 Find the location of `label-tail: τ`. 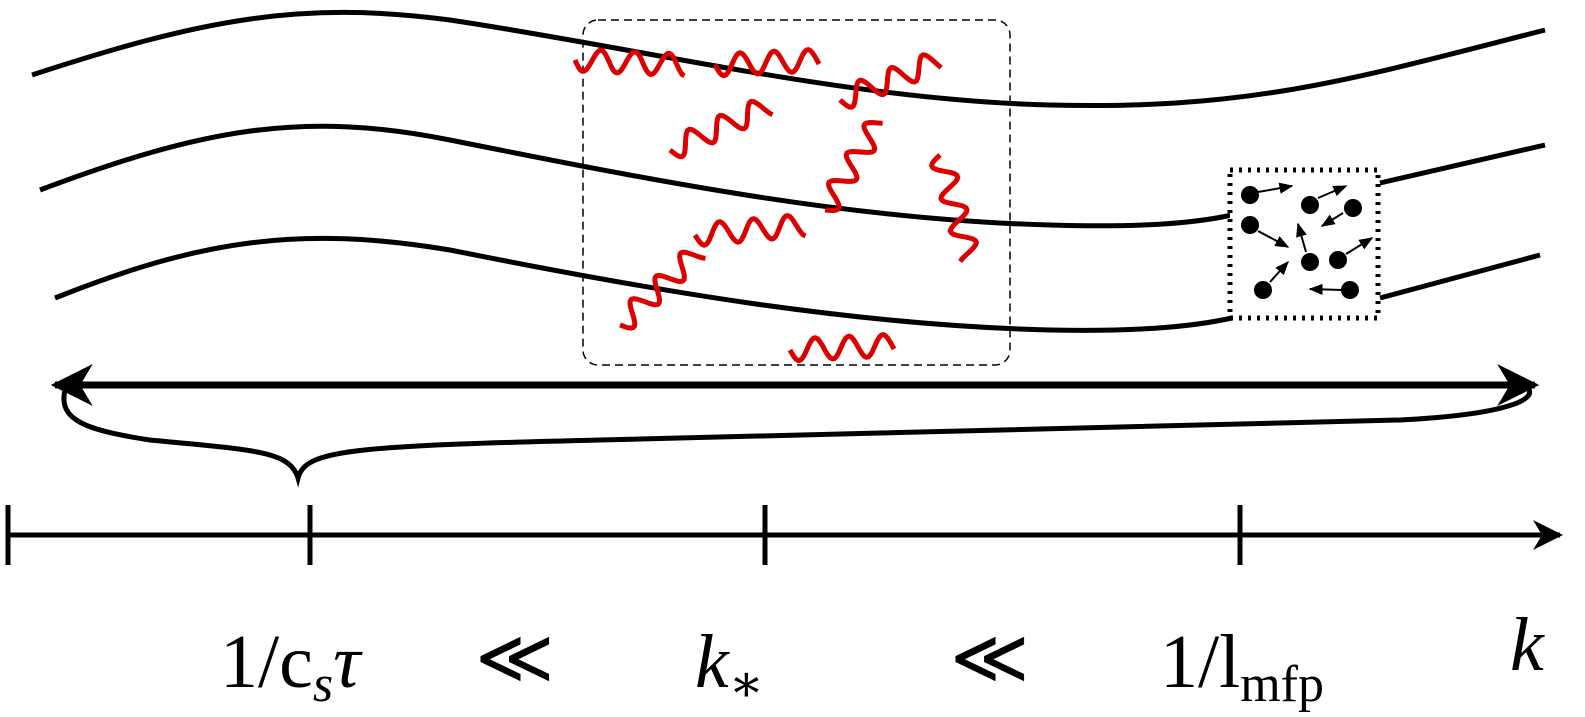

label-tail: τ is located at coordinates (348, 662).